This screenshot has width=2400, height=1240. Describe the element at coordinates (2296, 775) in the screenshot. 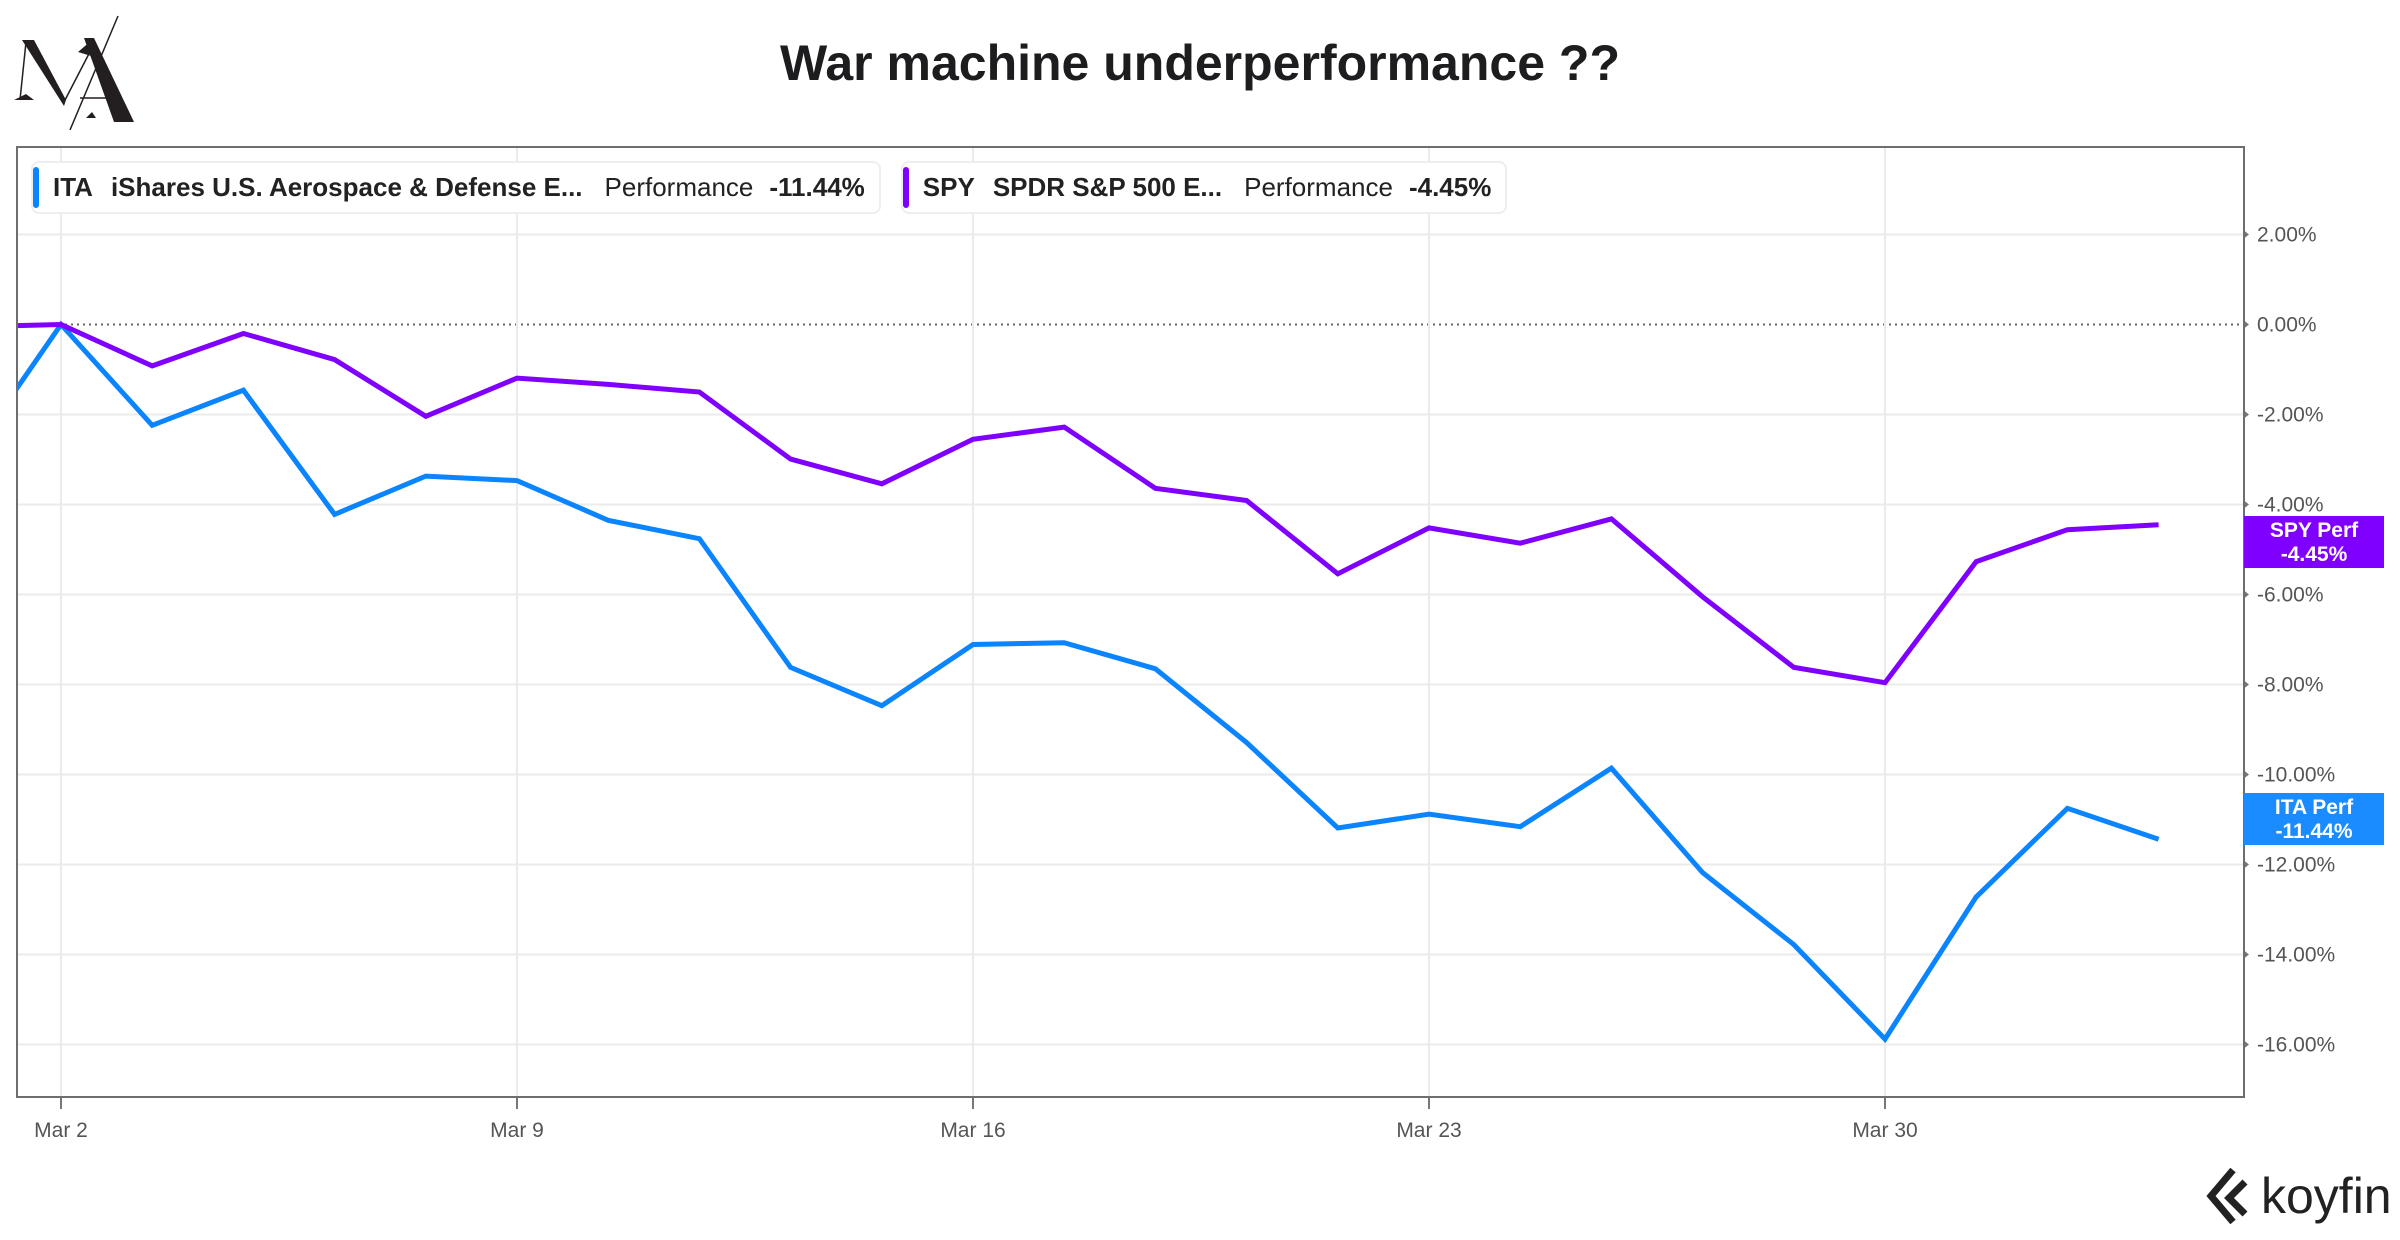

I see `y-tick-label: -10.00%` at that location.